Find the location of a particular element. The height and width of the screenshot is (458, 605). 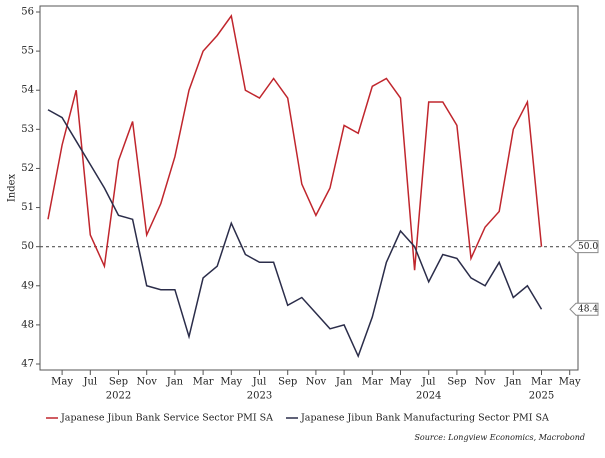

year-label: 2025 is located at coordinates (541, 396).